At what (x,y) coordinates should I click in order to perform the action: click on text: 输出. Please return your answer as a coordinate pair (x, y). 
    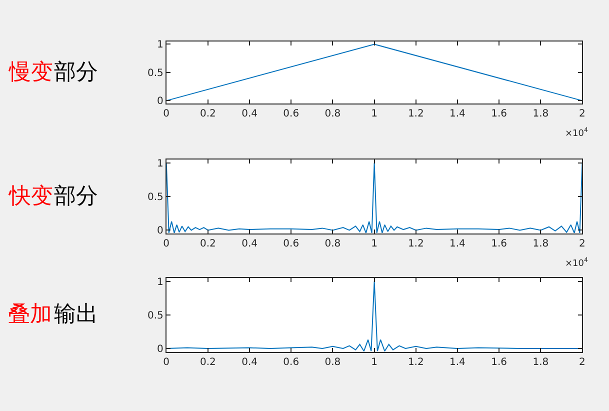
    Looking at the image, I should click on (76, 314).